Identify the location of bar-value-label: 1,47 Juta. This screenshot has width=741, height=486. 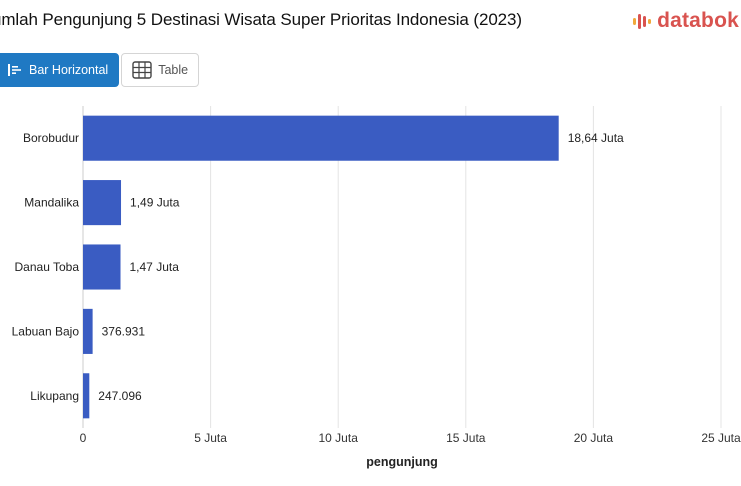
(155, 267).